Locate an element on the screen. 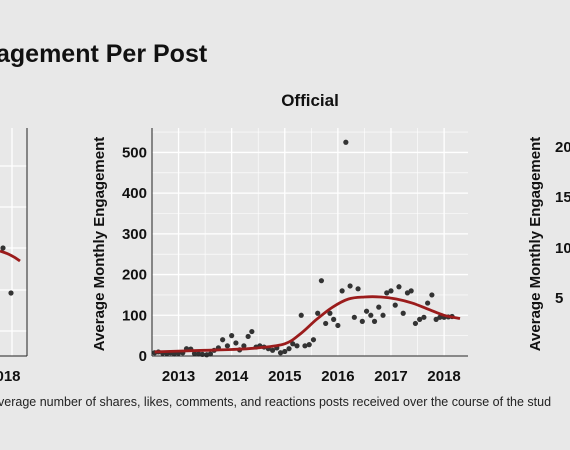 The image size is (570, 450). x-tick-label: 2016 is located at coordinates (337, 376).